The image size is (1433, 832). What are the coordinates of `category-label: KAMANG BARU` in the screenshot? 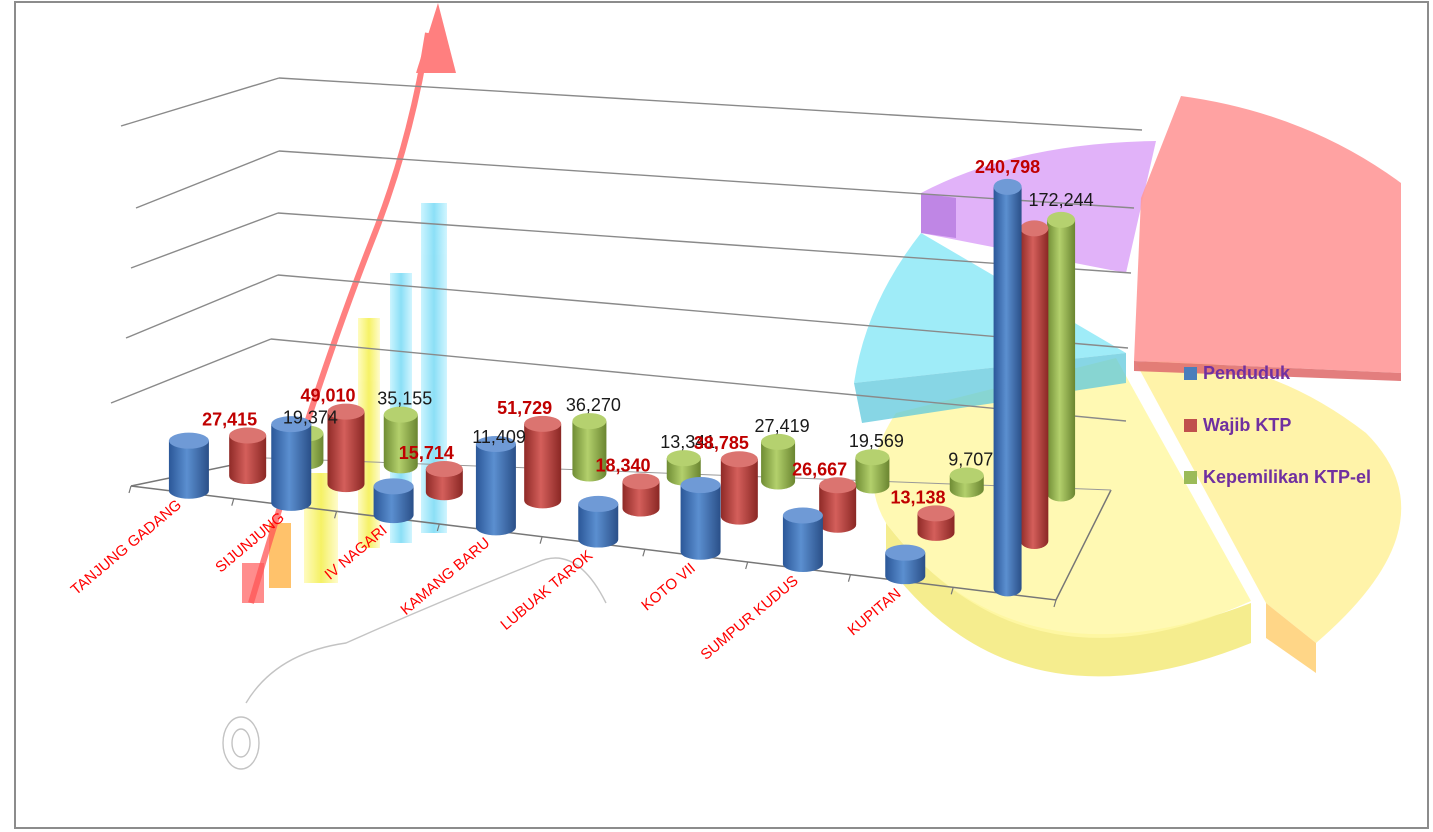 It's located at (445, 576).